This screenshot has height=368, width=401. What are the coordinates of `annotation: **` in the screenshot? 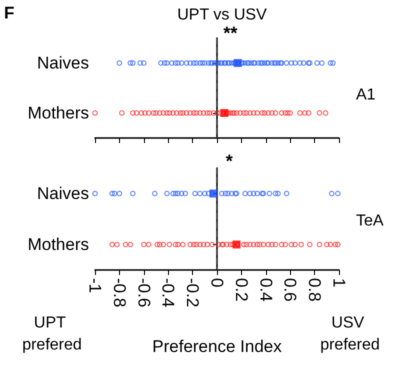 It's located at (230, 33).